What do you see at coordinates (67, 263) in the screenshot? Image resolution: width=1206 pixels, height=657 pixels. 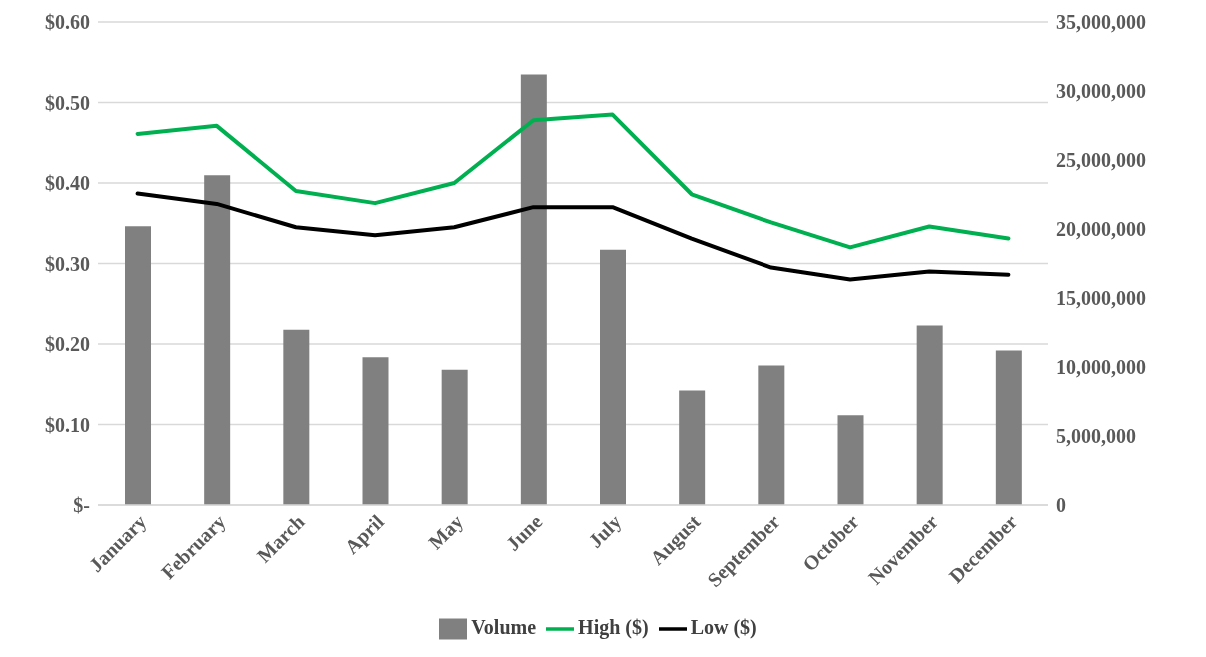 I see `y-tick-label: $0.30` at bounding box center [67, 263].